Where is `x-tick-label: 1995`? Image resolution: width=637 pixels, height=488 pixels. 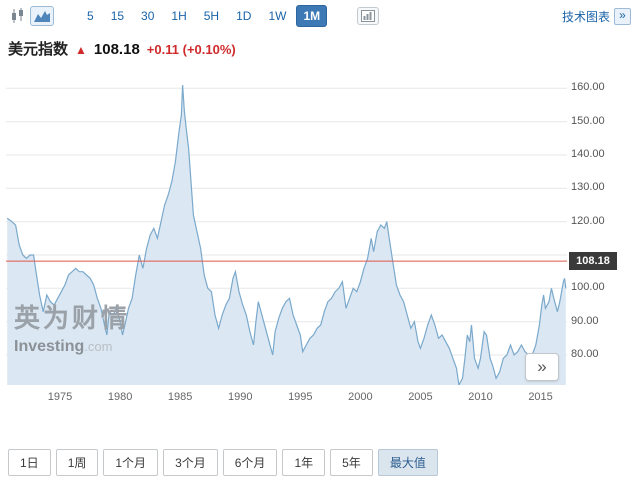 x-tick-label: 1995 is located at coordinates (300, 397).